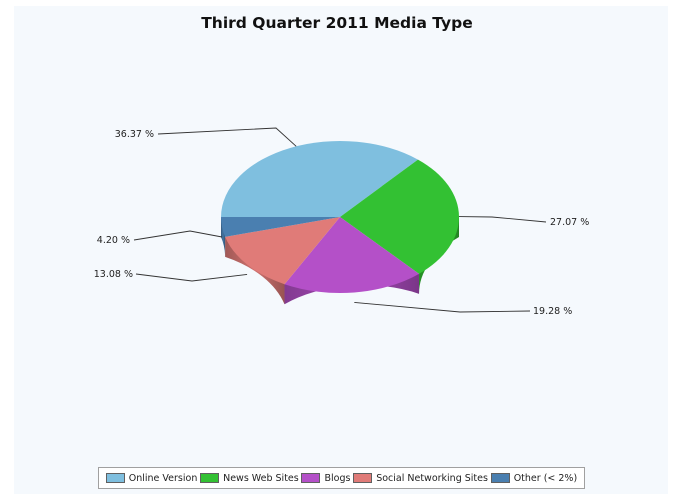  I want to click on chart-title: Third Quarter 2011 Media Type, so click(337, 23).